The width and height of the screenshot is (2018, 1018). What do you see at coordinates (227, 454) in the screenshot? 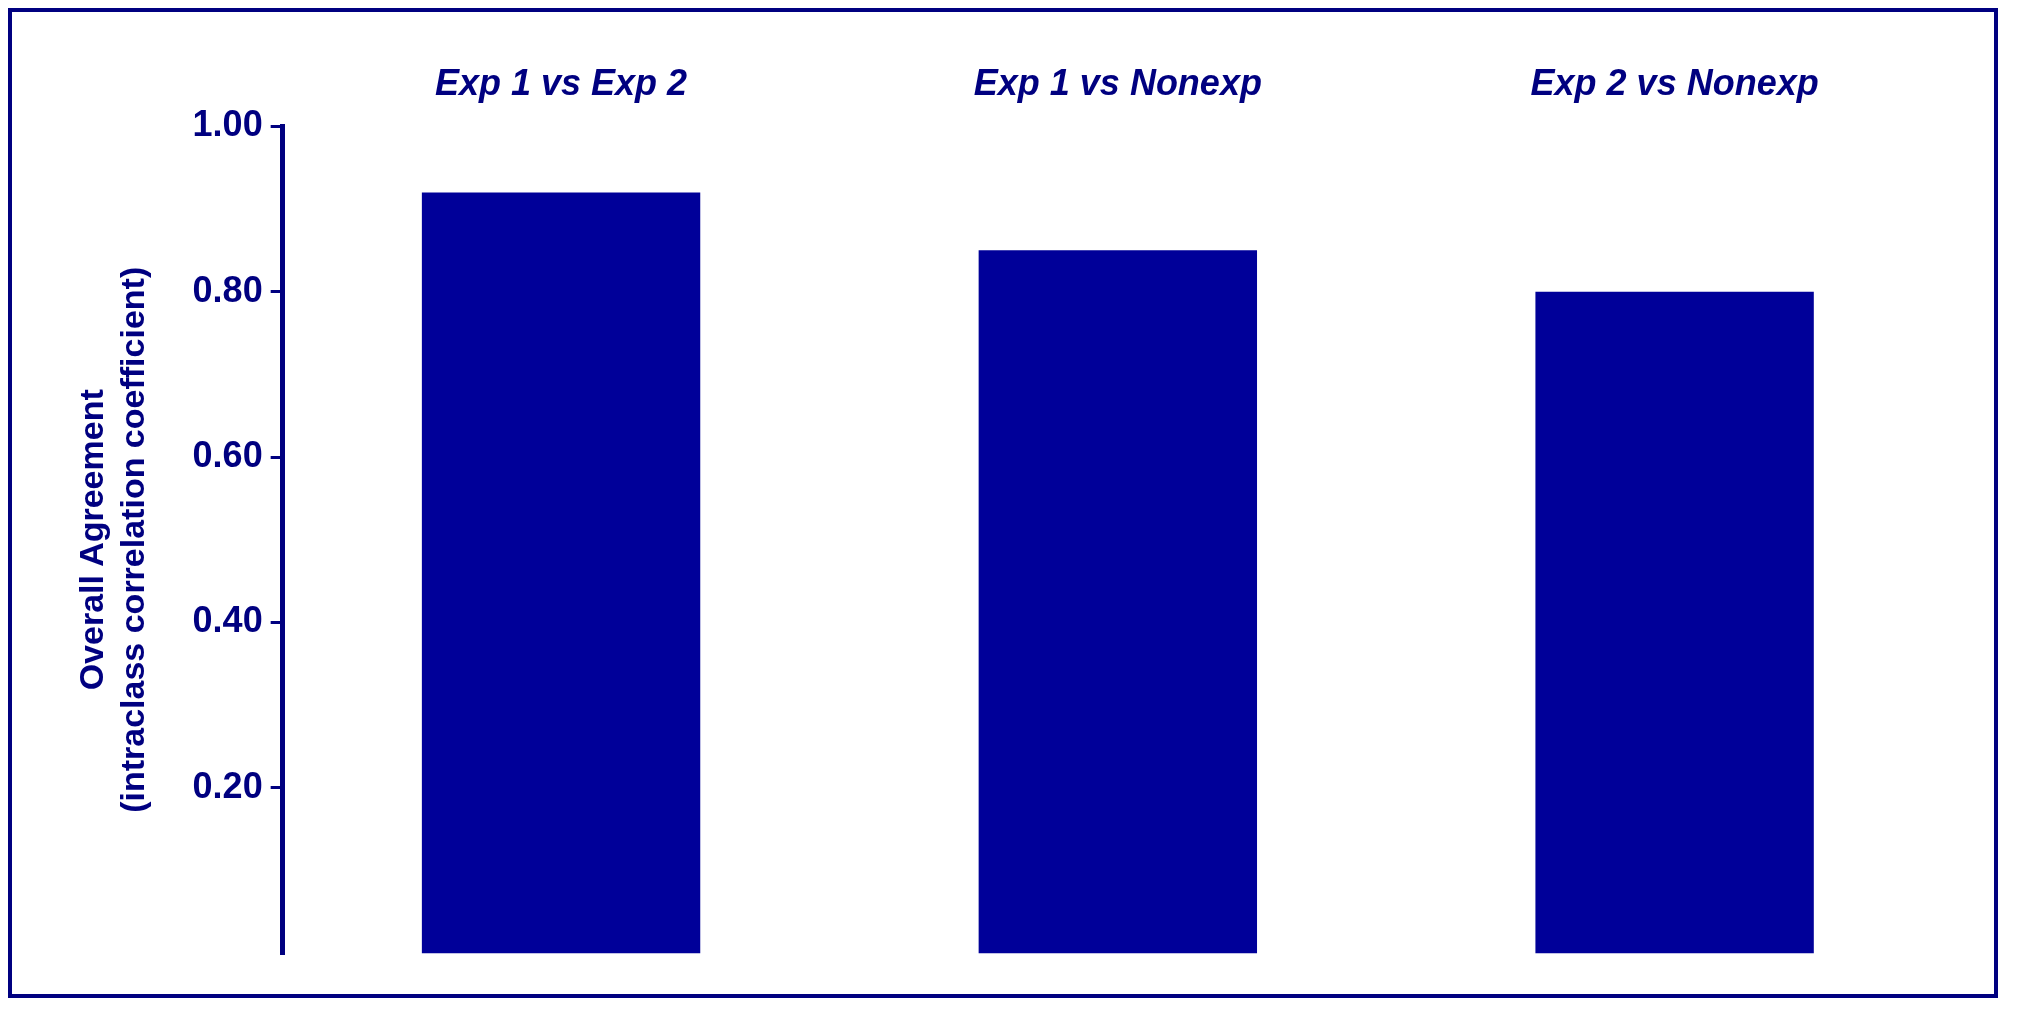
I see `y-tick-label: 0.60` at bounding box center [227, 454].